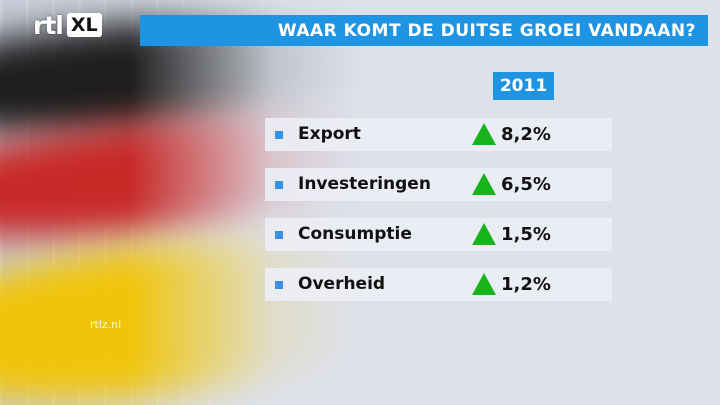 This screenshot has width=720, height=405. I want to click on row-label: Export, so click(329, 134).